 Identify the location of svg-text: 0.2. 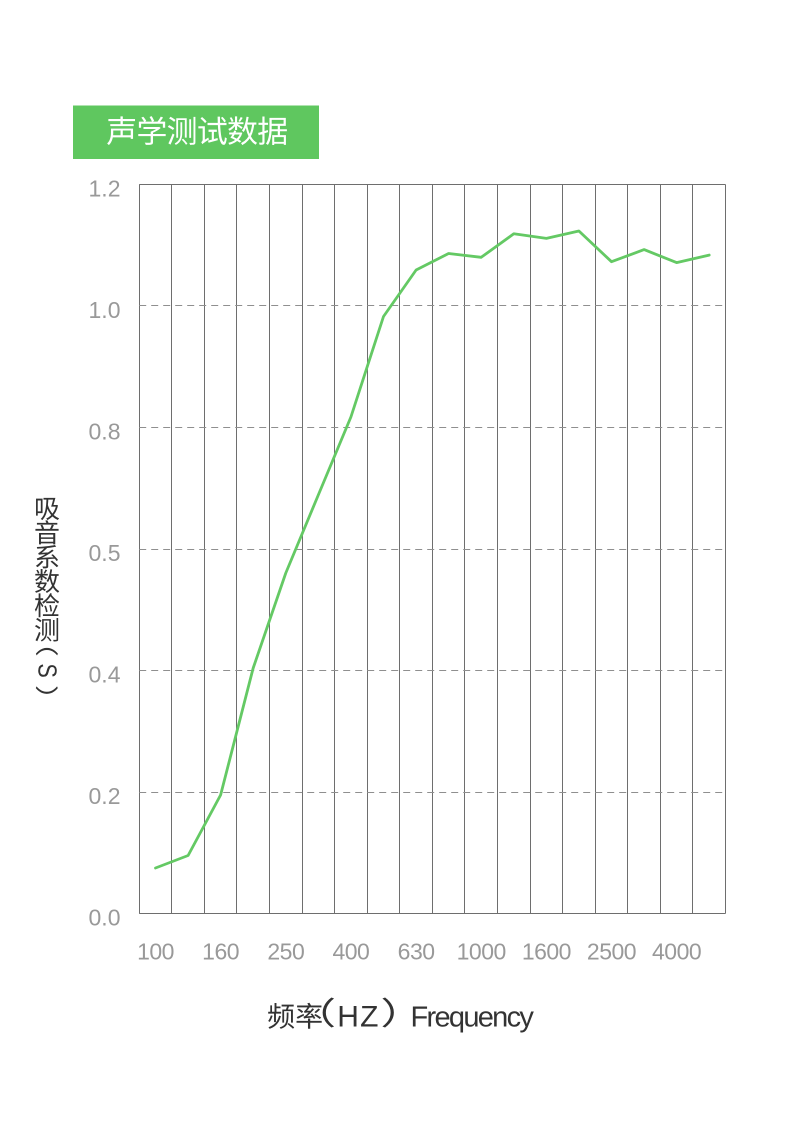
(105, 796).